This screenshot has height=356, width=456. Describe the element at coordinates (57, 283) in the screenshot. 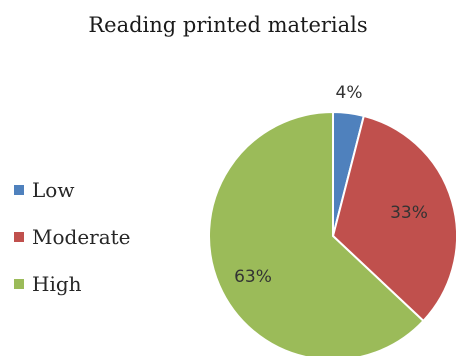

I see `legend-label-high: High` at that location.